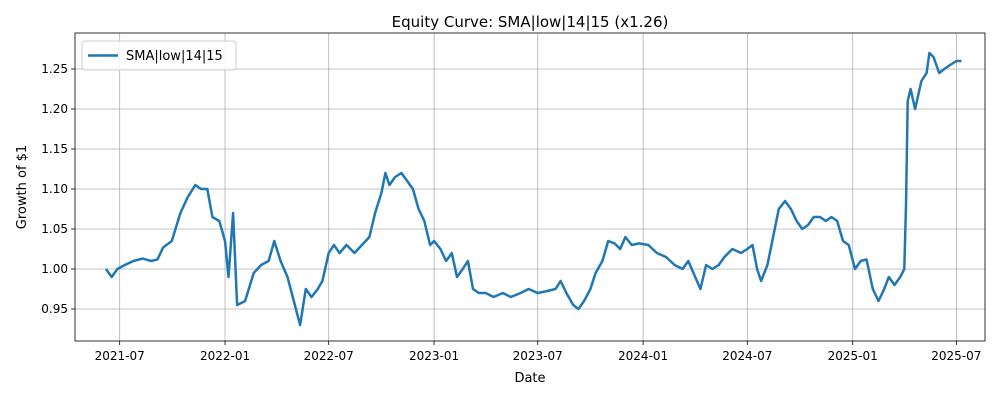 The image size is (1000, 404). I want to click on x-tick-label: 2024-01, so click(643, 356).